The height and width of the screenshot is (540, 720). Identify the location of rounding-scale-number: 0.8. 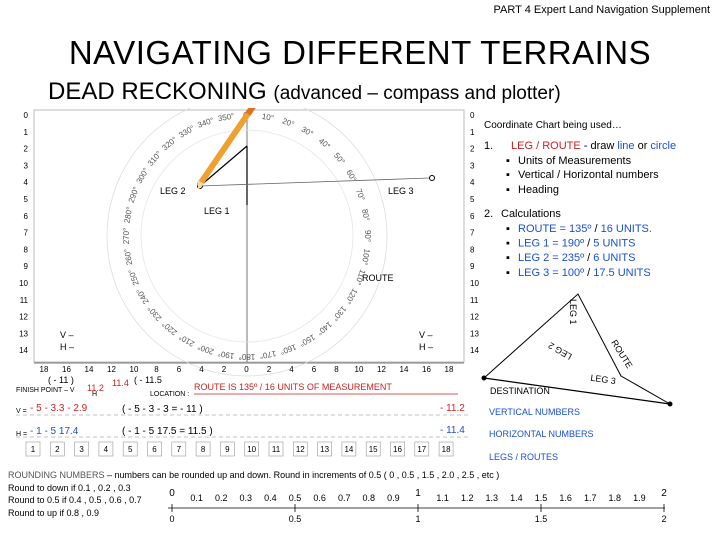
(369, 498).